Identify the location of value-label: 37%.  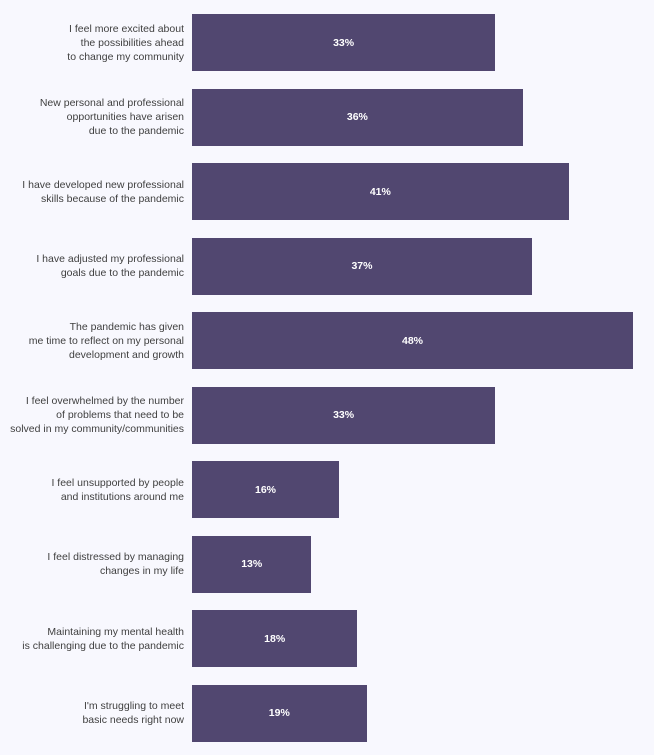
(362, 266).